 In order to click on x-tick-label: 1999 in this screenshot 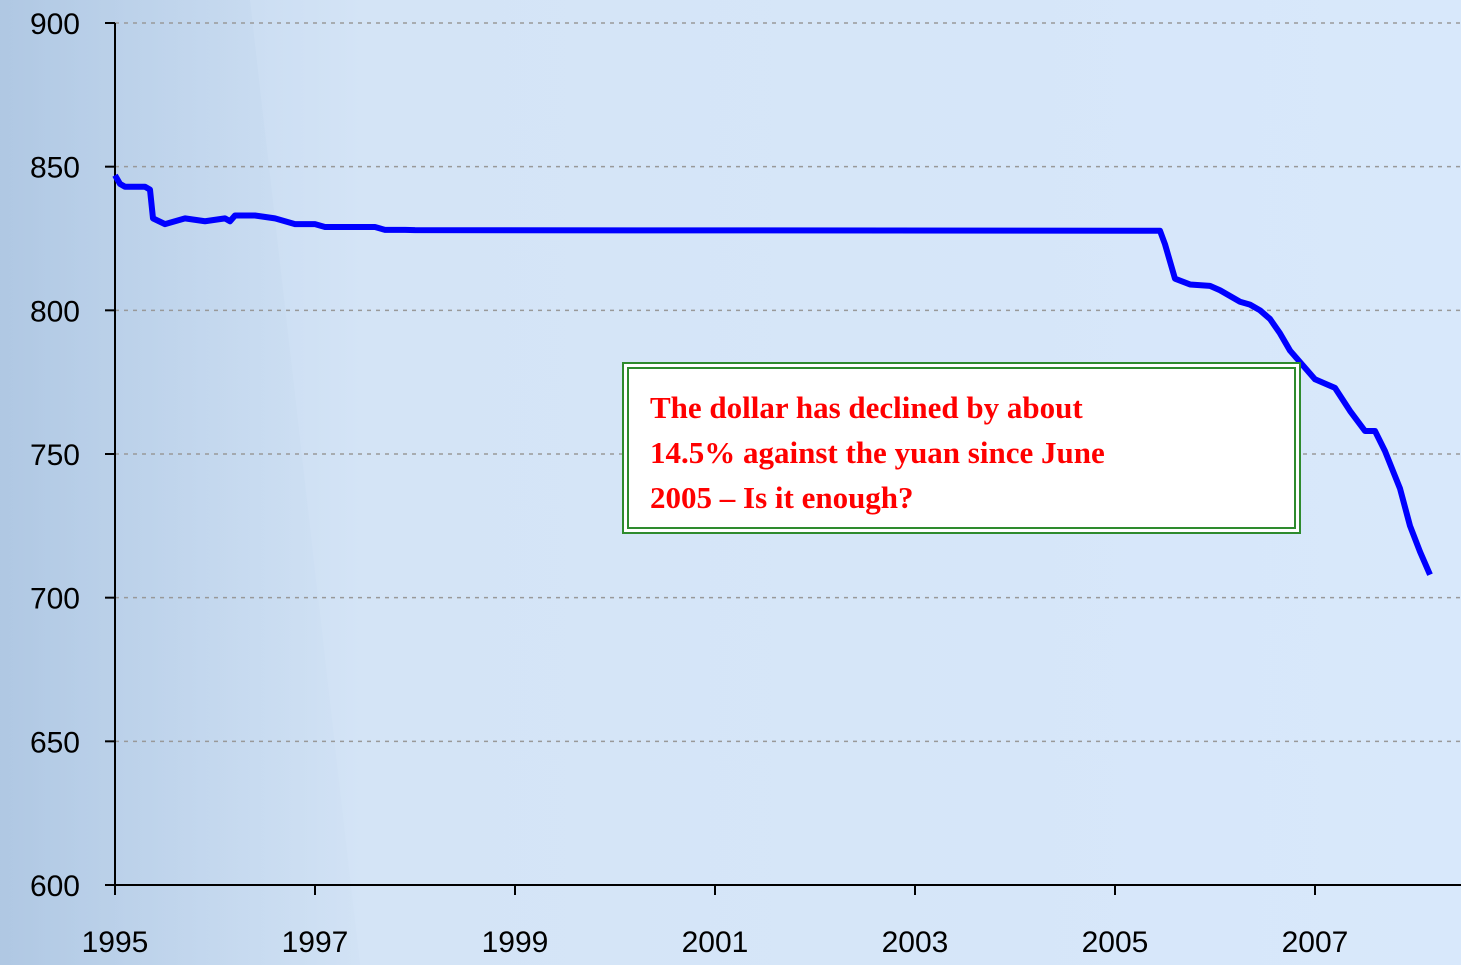, I will do `click(515, 942)`.